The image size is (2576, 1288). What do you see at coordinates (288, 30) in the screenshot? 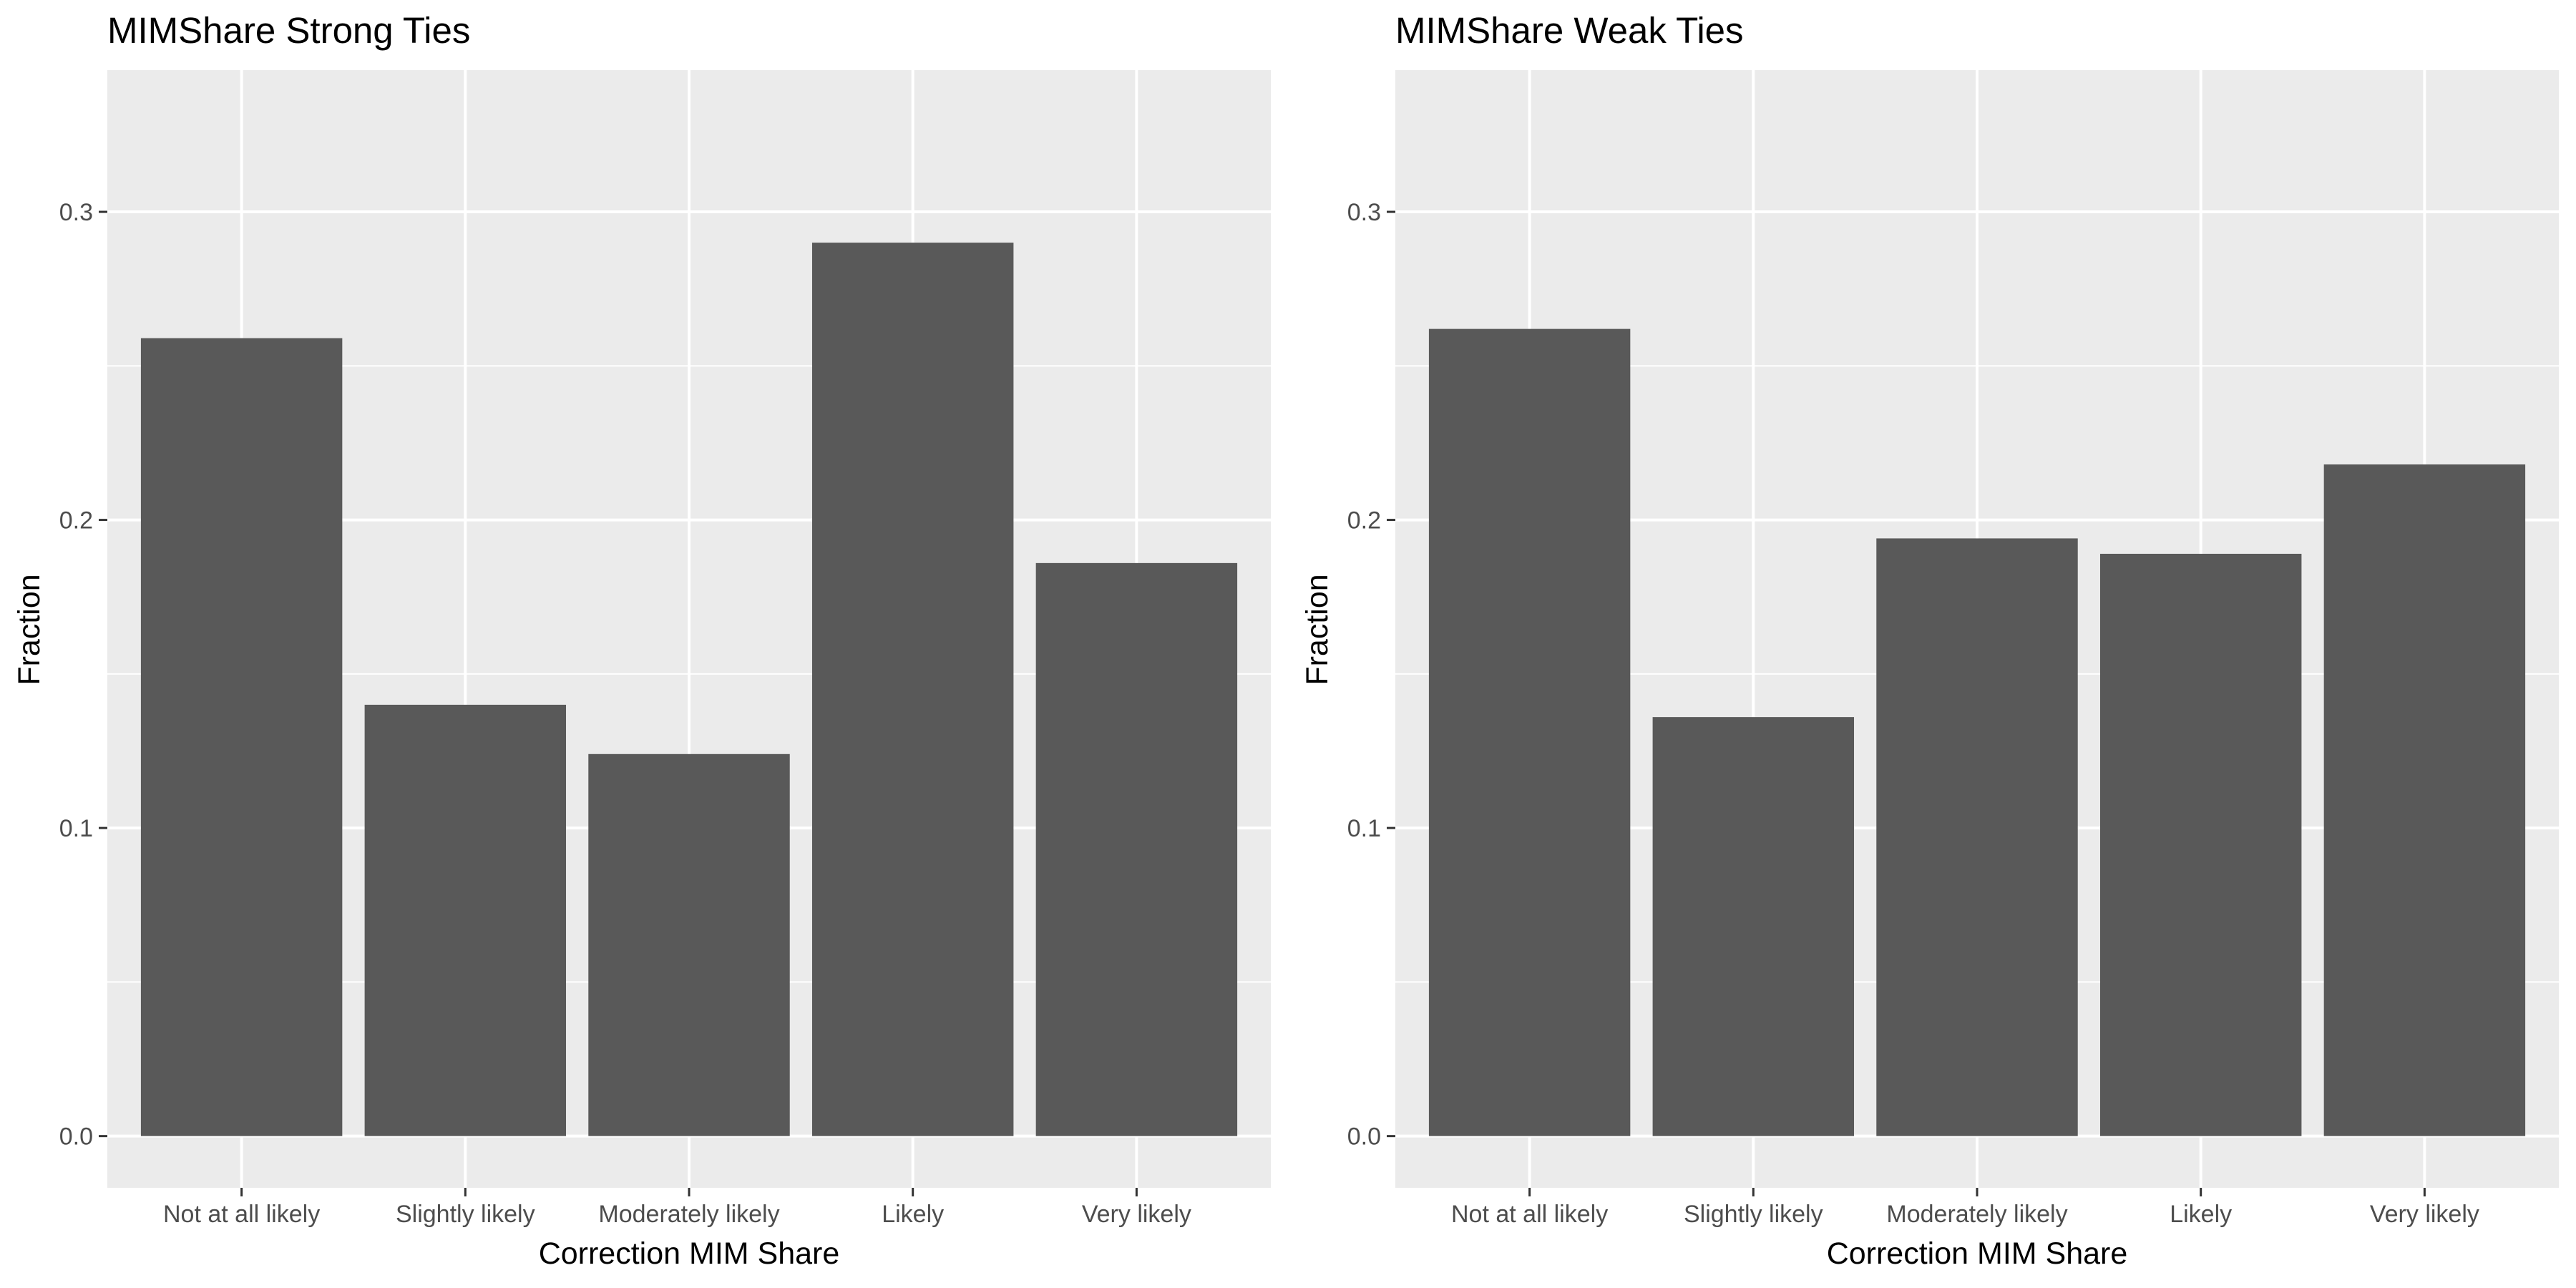
I see `chart-title: MIMShare Strong Ties` at bounding box center [288, 30].